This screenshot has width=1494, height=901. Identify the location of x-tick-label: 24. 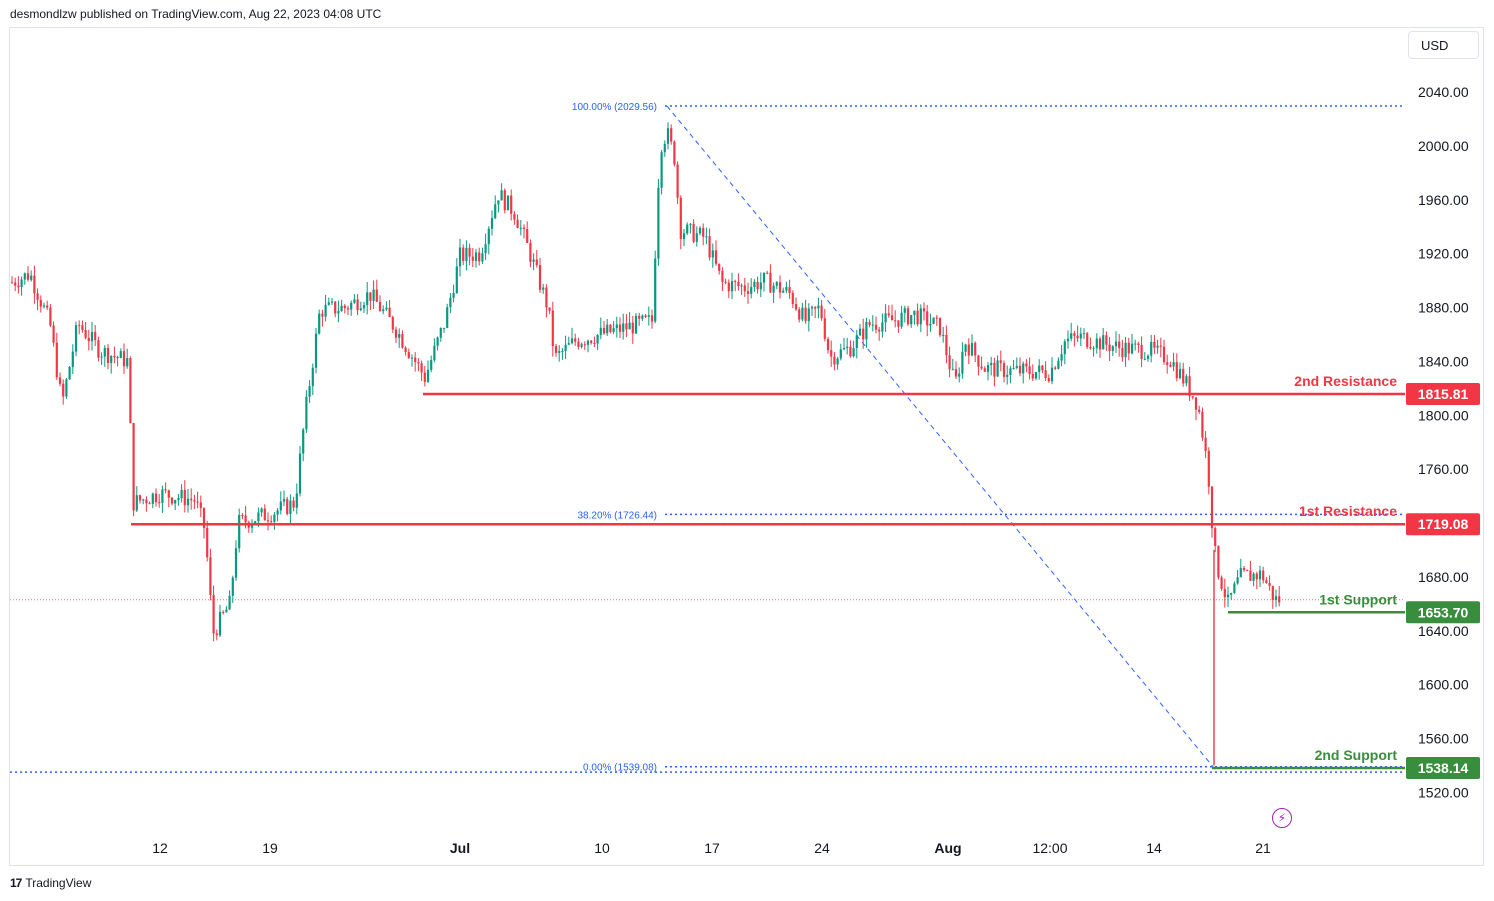
(822, 848).